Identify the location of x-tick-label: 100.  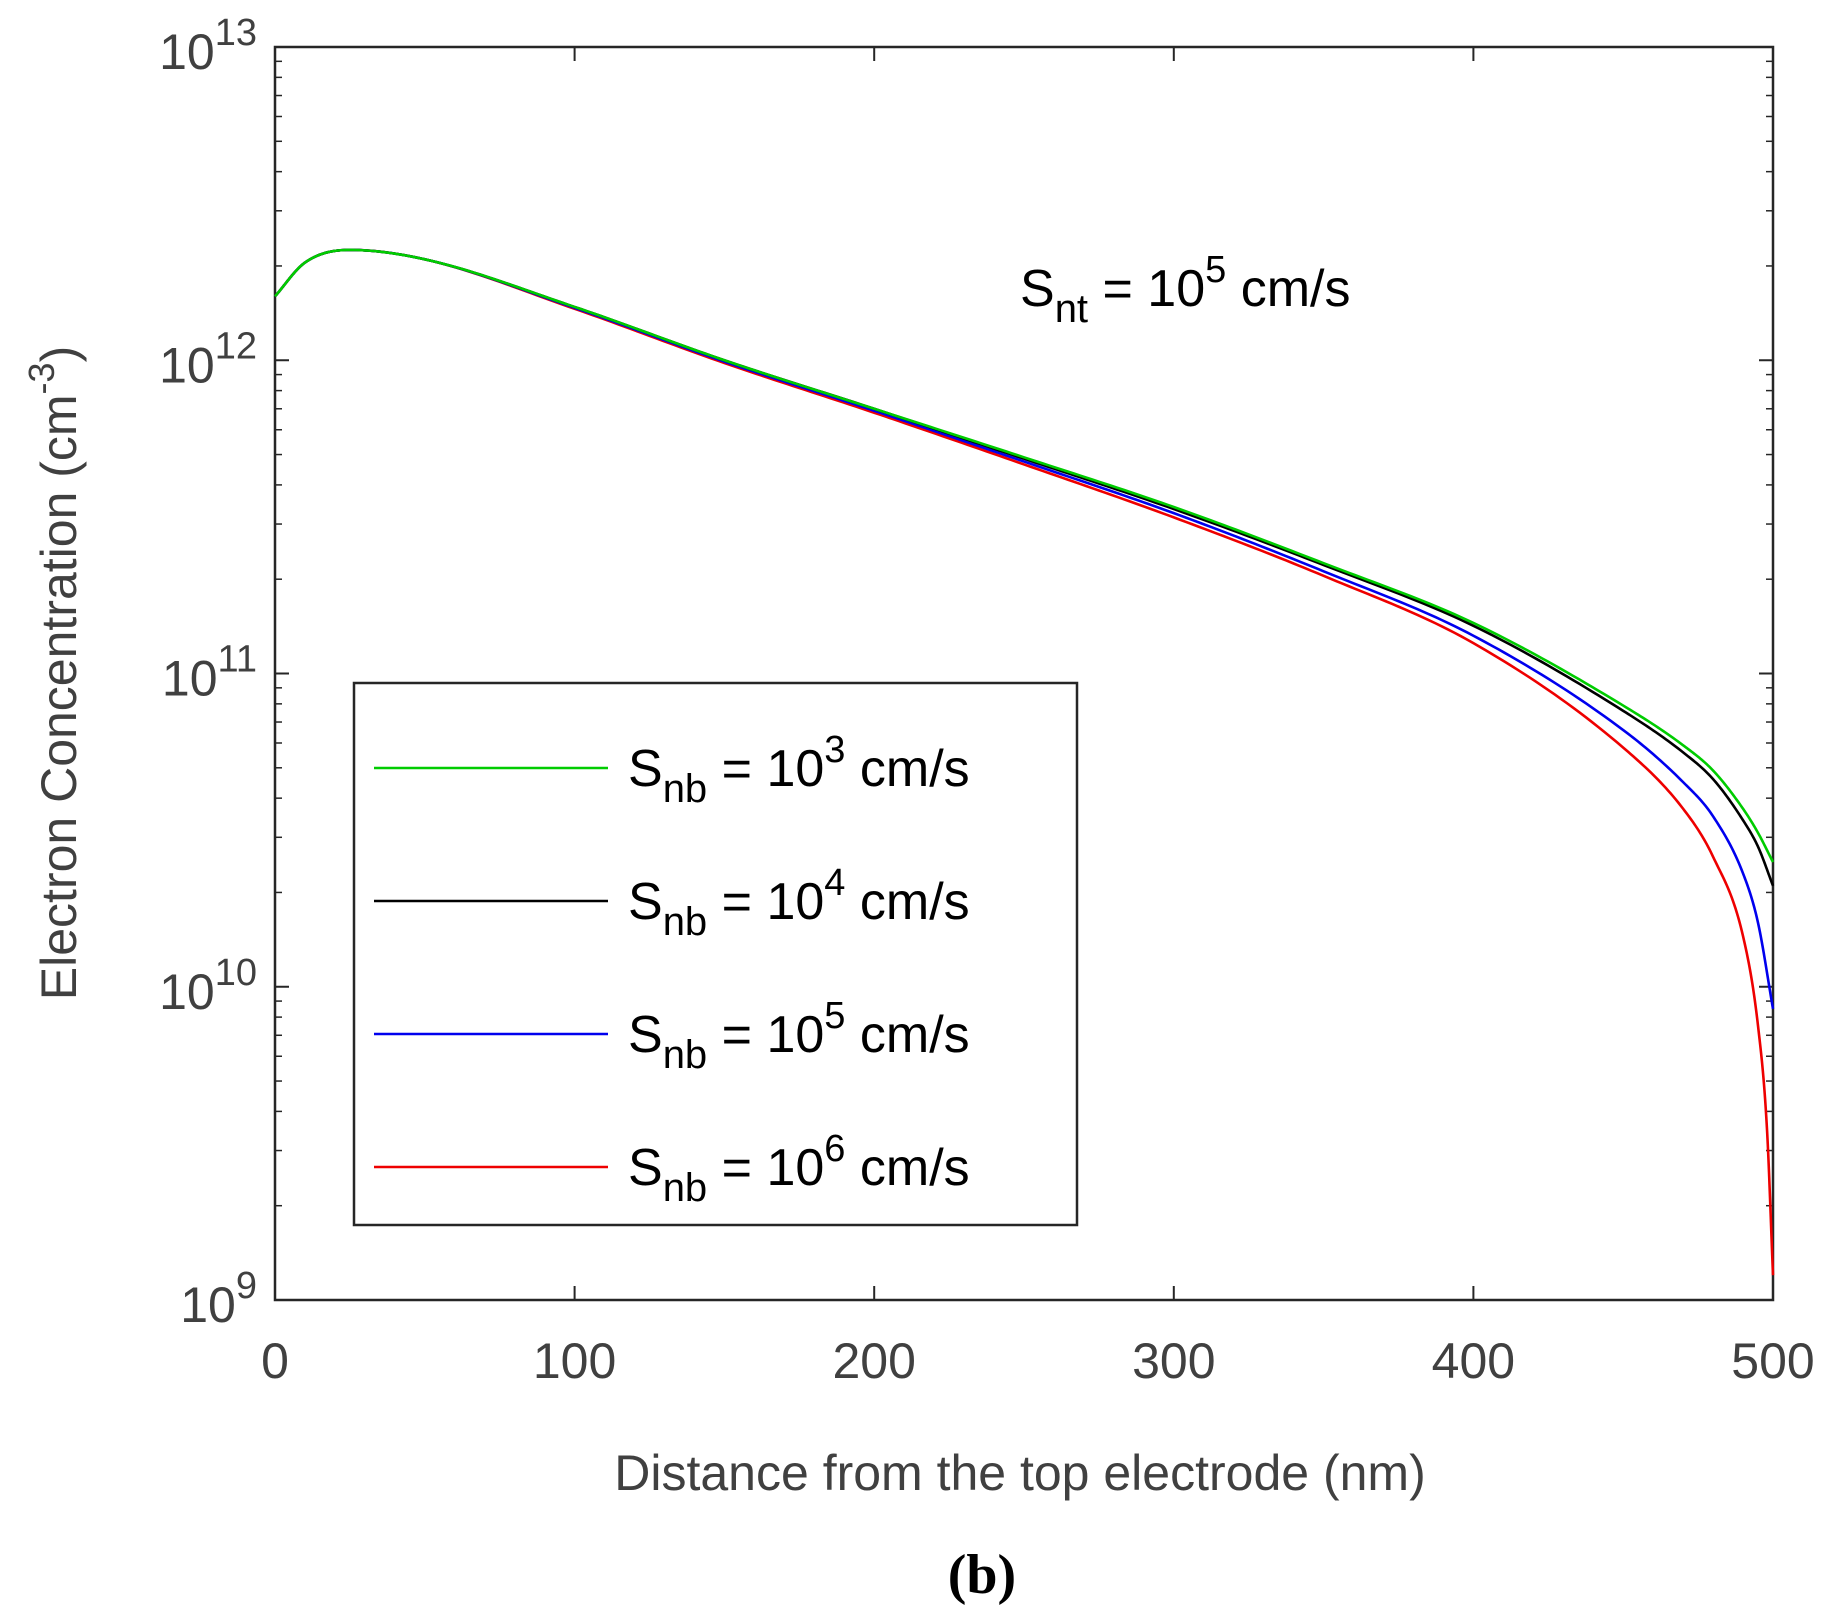
(574, 1361).